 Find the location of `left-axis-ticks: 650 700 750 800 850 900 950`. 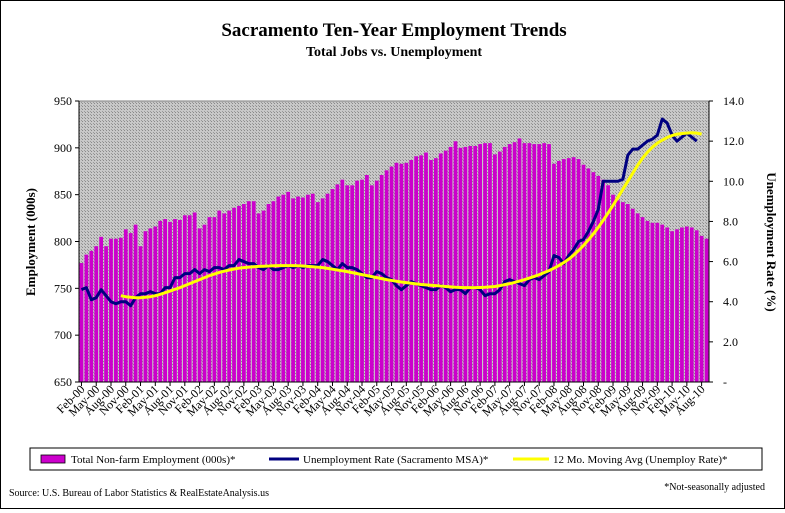

left-axis-ticks: 650 700 750 800 850 900 950 is located at coordinates (66, 241).